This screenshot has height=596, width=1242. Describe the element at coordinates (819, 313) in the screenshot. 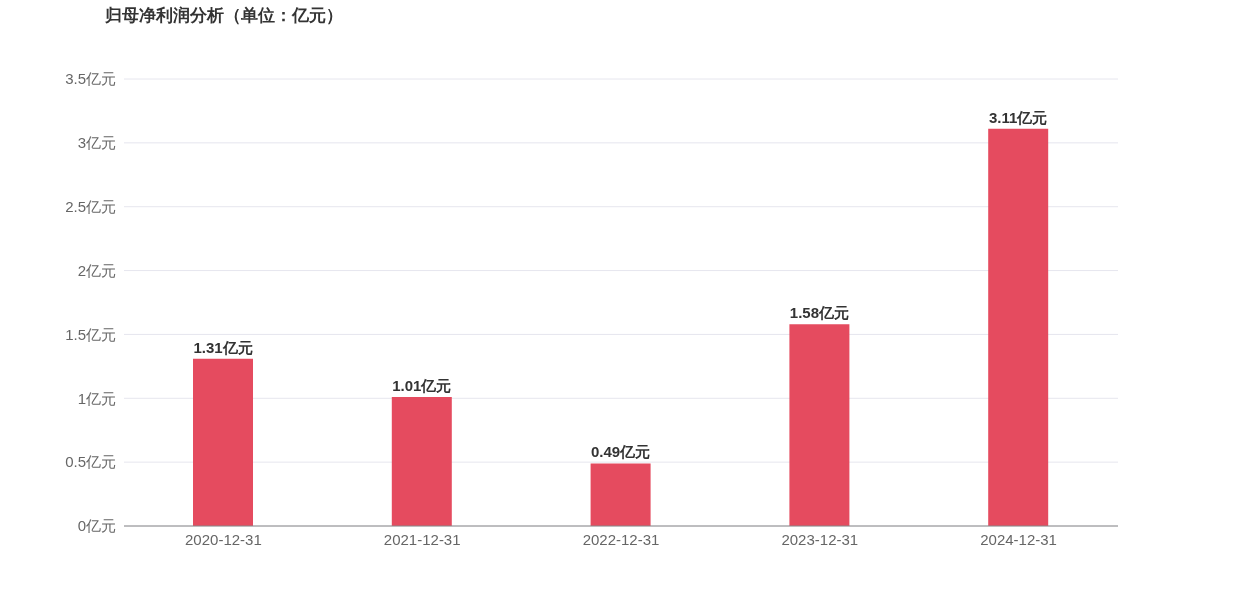

I see `data-label: 1.58亿元` at that location.